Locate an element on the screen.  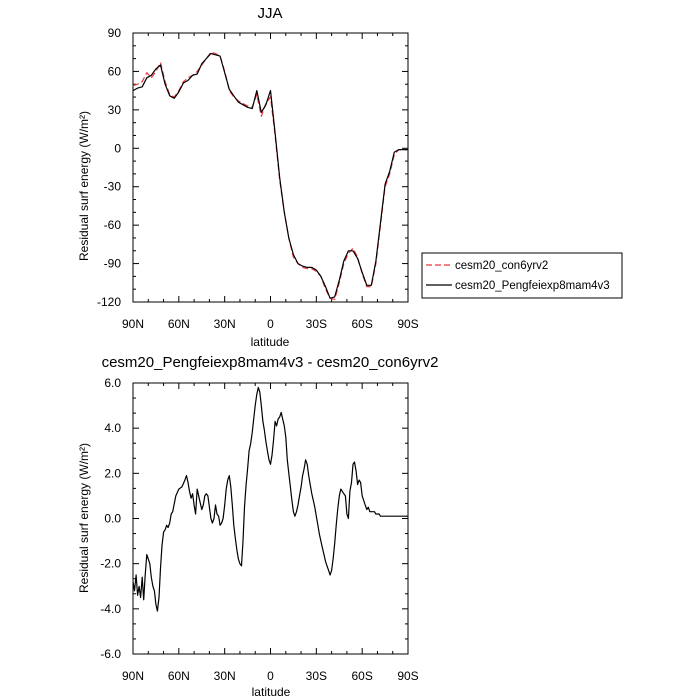
top-x-tick-label: 90S is located at coordinates (407, 324).